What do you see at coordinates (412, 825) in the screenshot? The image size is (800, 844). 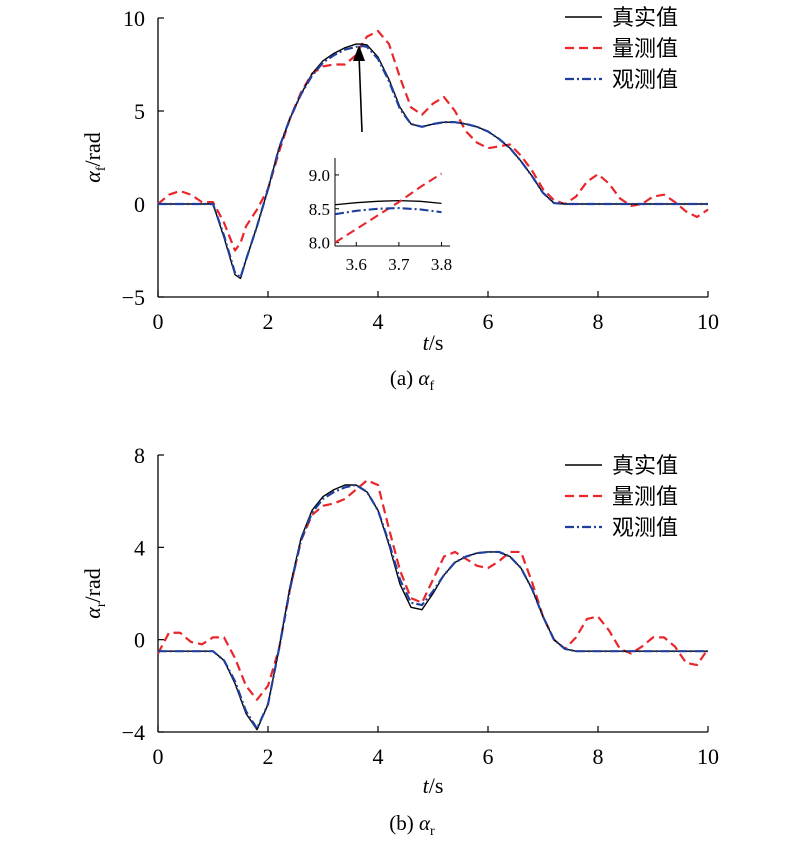 I see `panel-caption: (b) αr` at bounding box center [412, 825].